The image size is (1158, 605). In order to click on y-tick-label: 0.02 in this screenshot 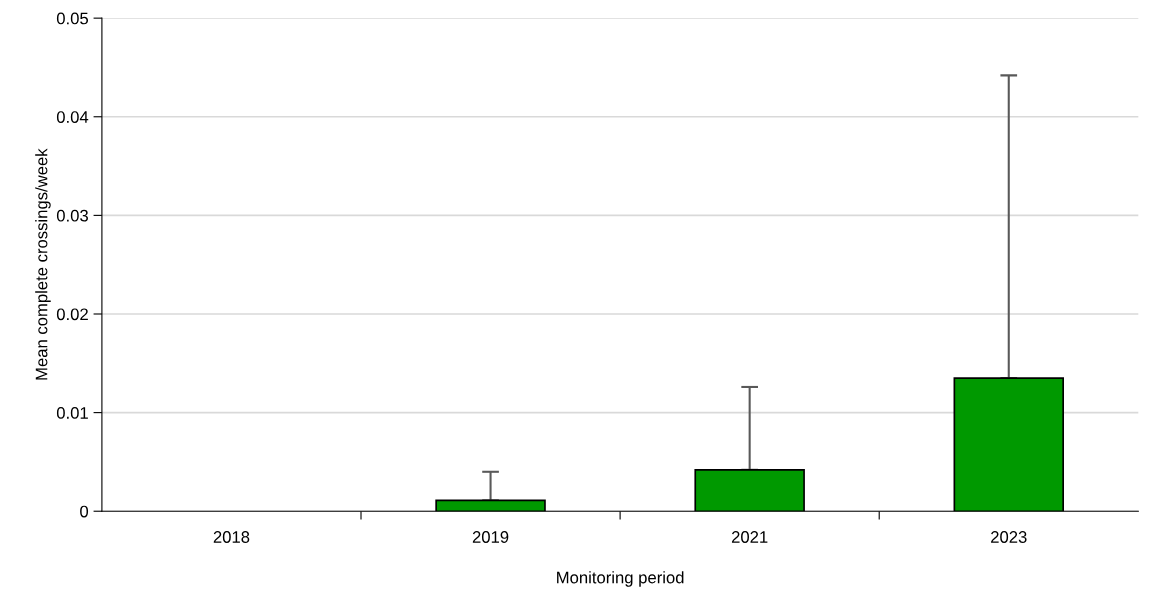, I will do `click(72, 314)`.